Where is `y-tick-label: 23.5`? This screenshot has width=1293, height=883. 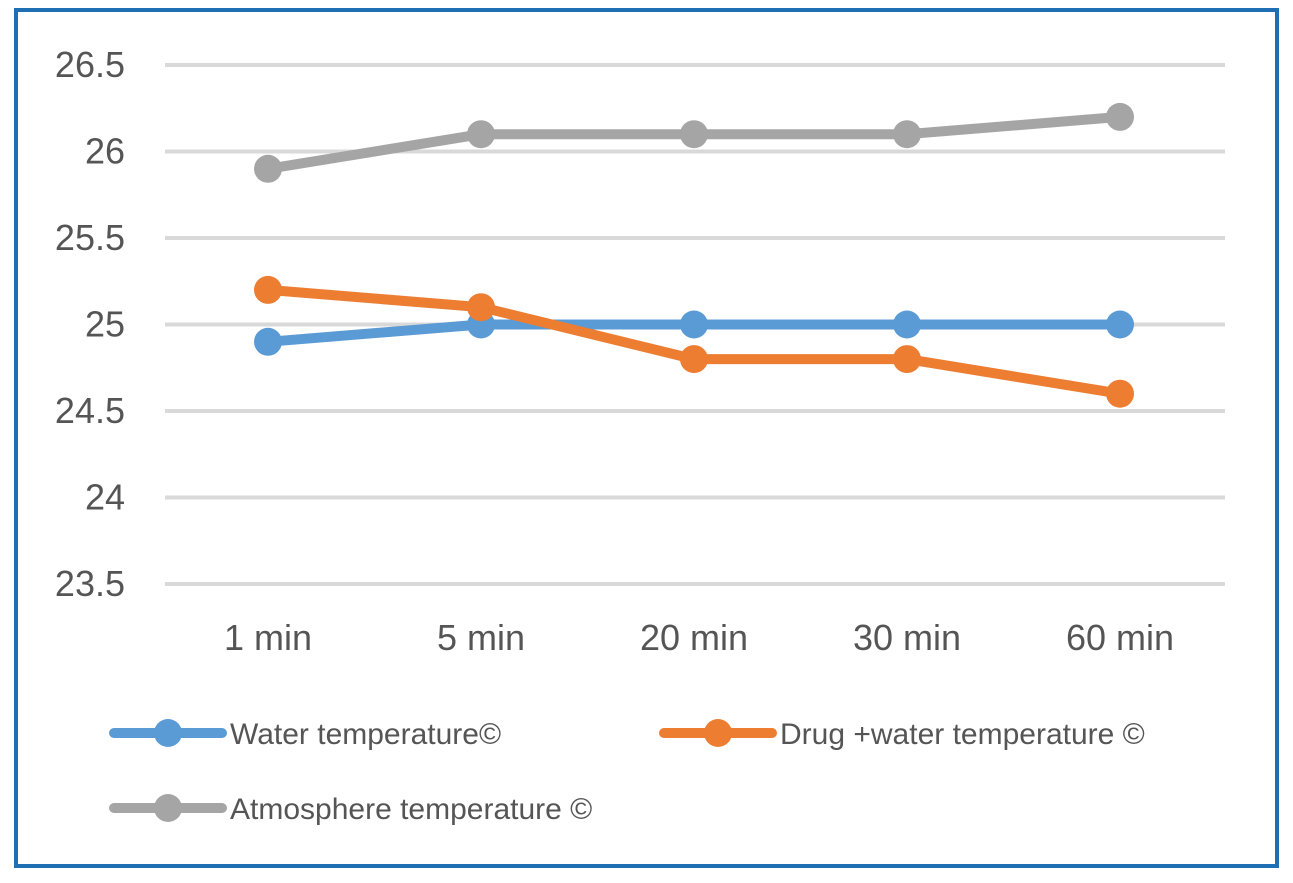
y-tick-label: 23.5 is located at coordinates (90, 583).